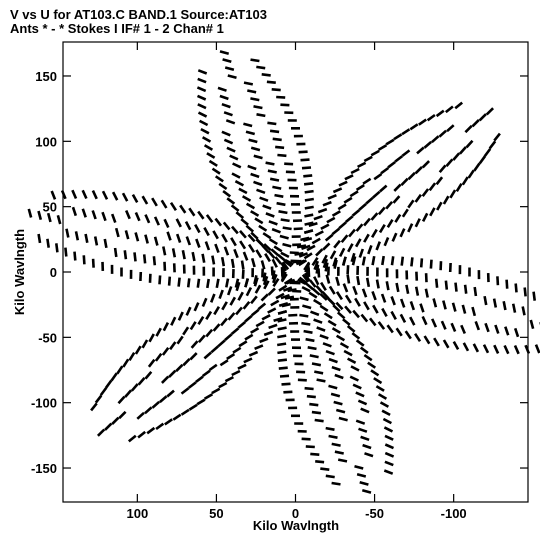 This screenshot has height=541, width=540. Describe the element at coordinates (19, 272) in the screenshot. I see `y-axis-label: Kilo Wavlngth` at that location.